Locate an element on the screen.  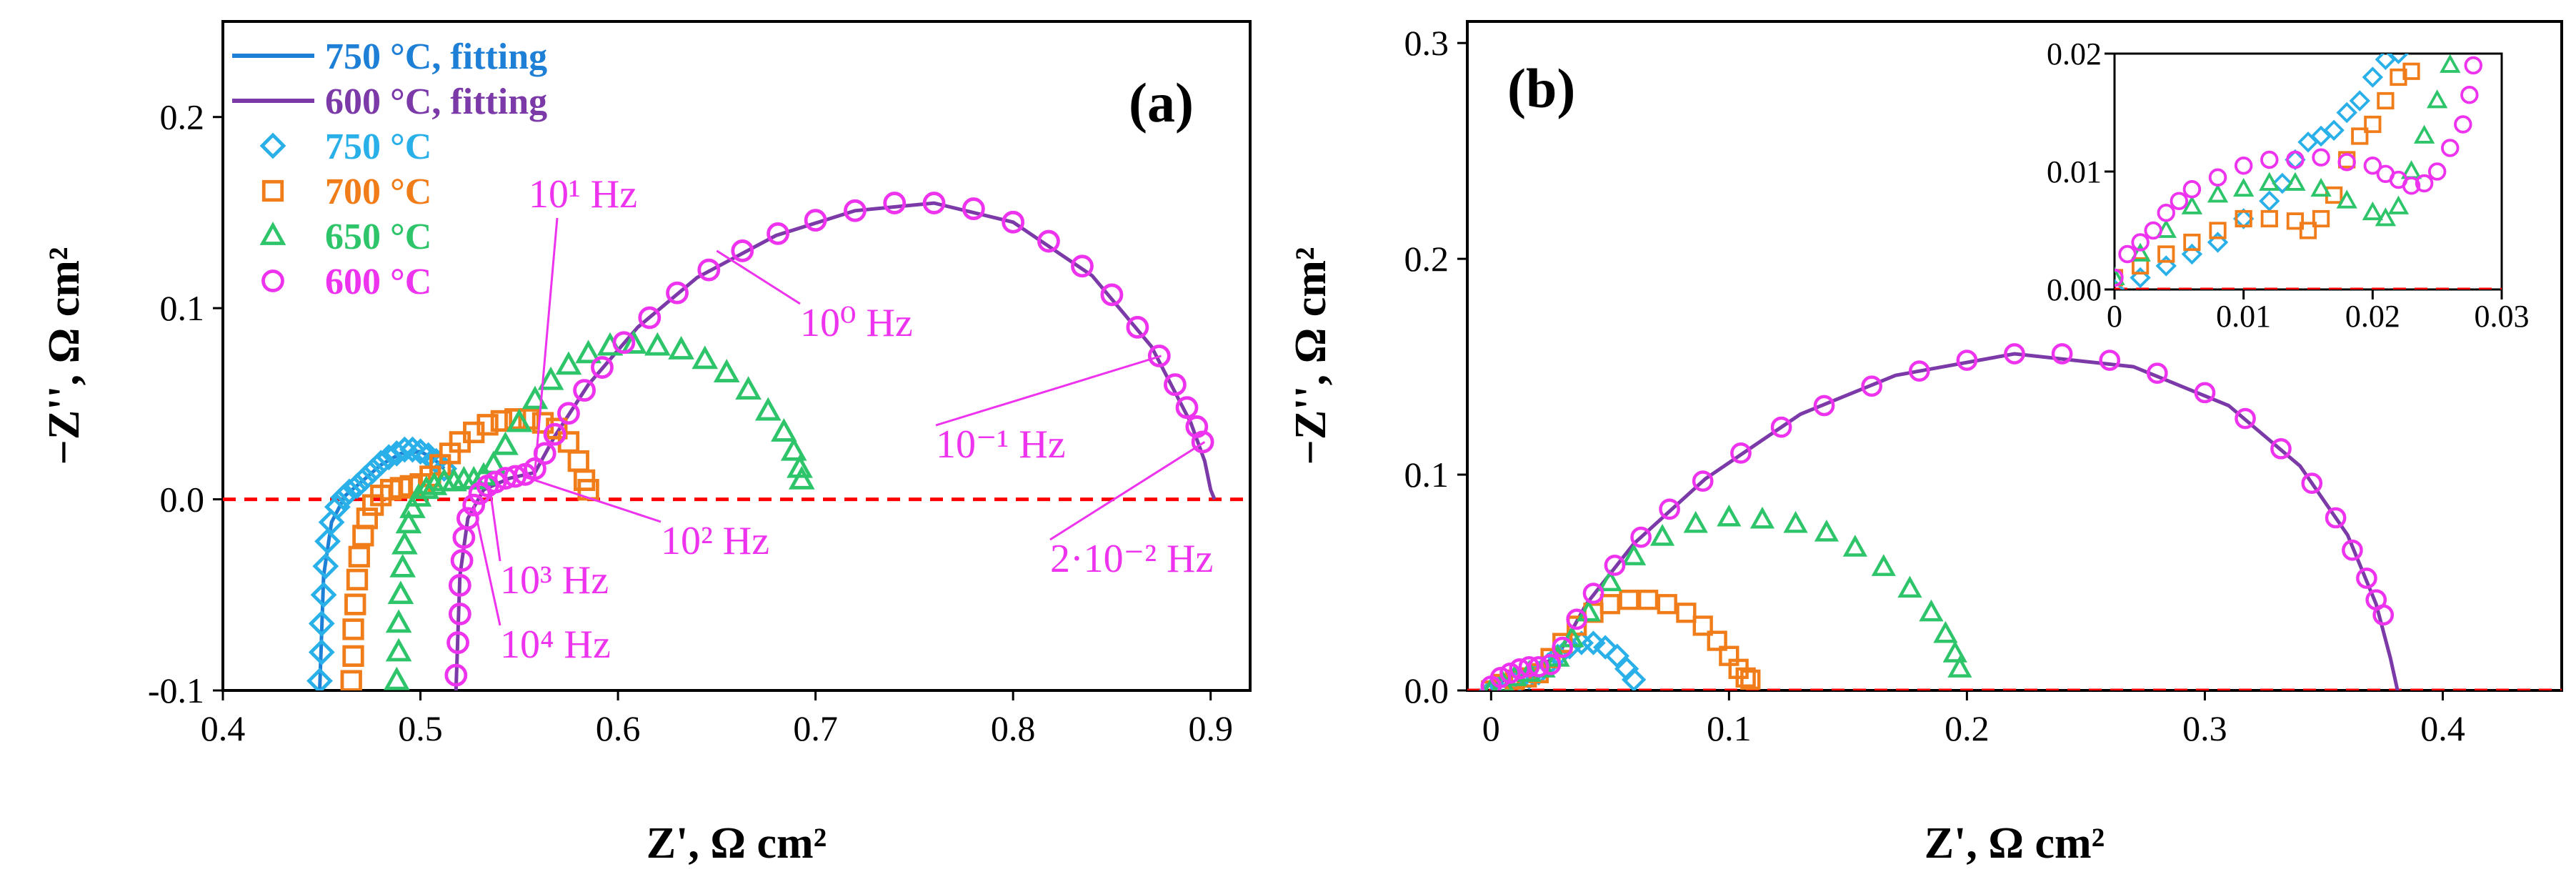
frequency-annotation: 10⁰ Hz is located at coordinates (856, 323).